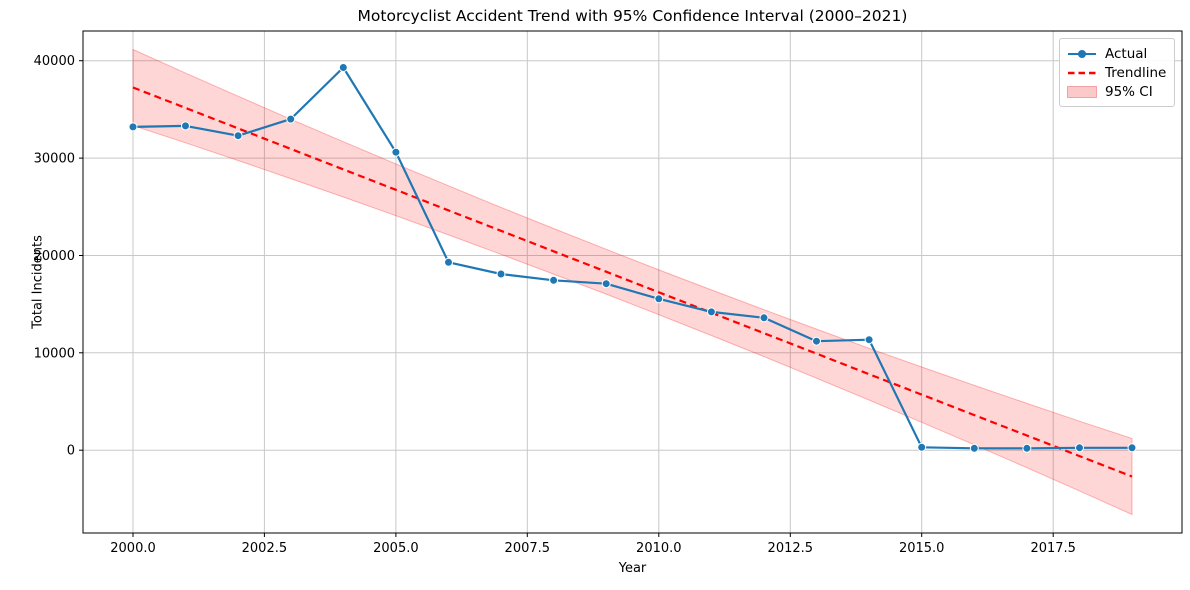 Image resolution: width=1190 pixels, height=590 pixels. What do you see at coordinates (1126, 53) in the screenshot?
I see `legend-label-actual: Actual` at bounding box center [1126, 53].